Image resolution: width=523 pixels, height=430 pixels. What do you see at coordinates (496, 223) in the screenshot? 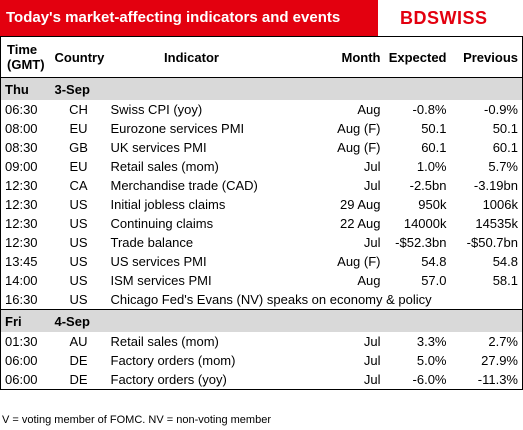
I see `cell: 14535k` at bounding box center [496, 223].